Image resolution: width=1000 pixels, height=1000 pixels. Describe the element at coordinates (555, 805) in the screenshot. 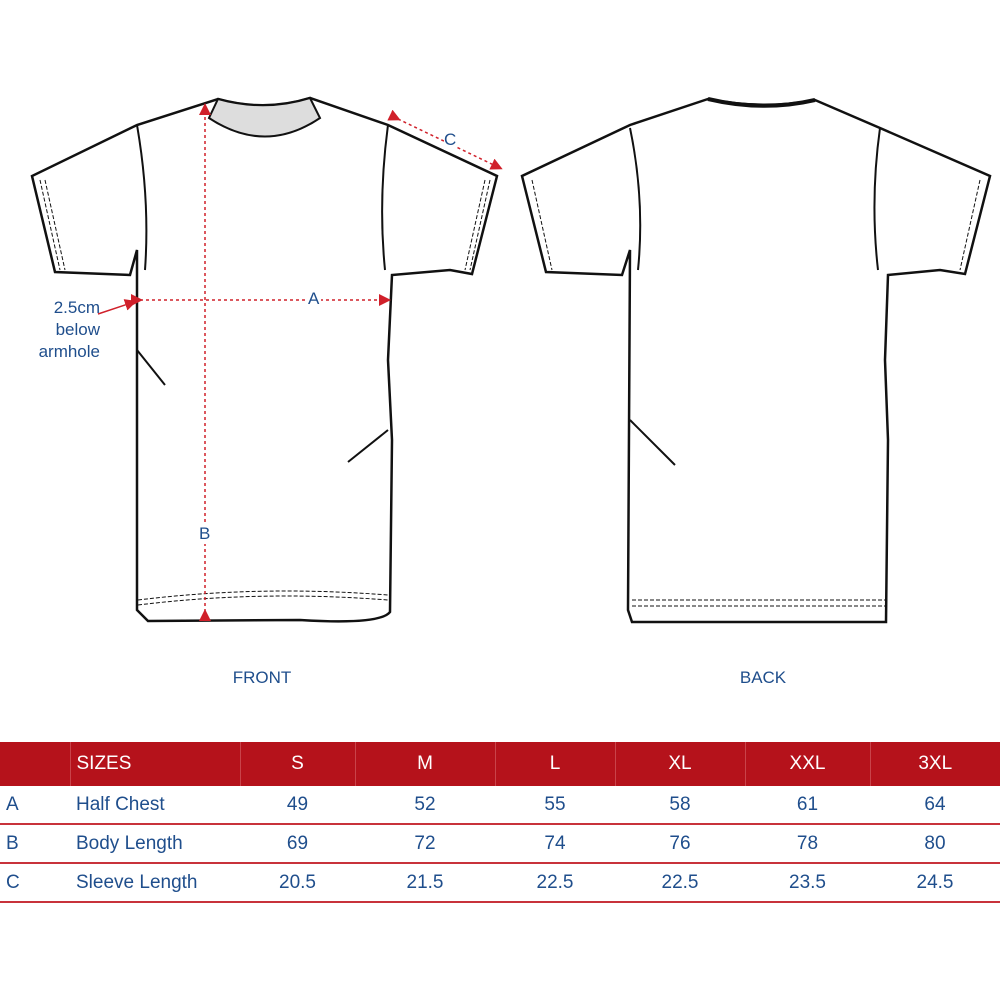

I see `cell: 55` at that location.